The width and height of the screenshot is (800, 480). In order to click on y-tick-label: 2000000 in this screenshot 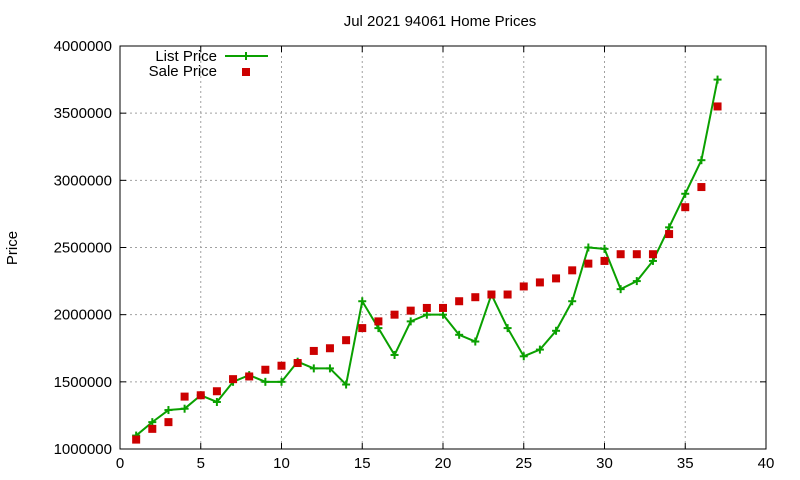, I will do `click(83, 315)`.